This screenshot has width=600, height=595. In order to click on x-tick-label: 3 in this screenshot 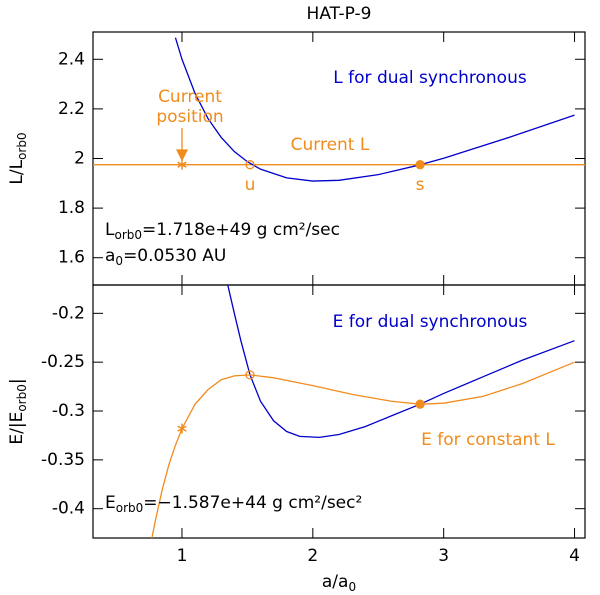, I will do `click(443, 556)`.